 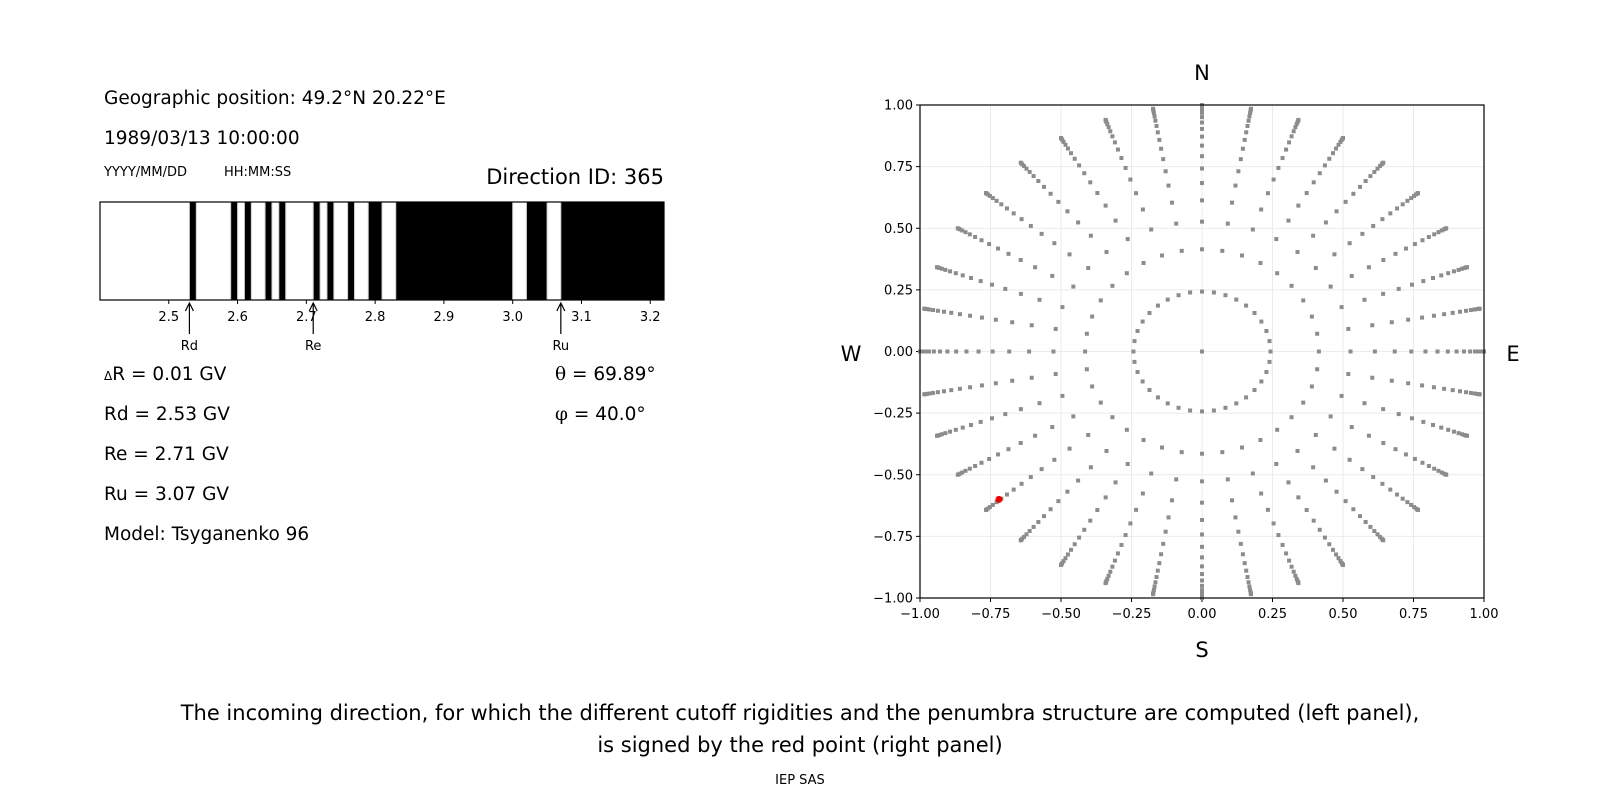 What do you see at coordinates (166, 454) in the screenshot?
I see `re-value: Re = 2.71 GV` at bounding box center [166, 454].